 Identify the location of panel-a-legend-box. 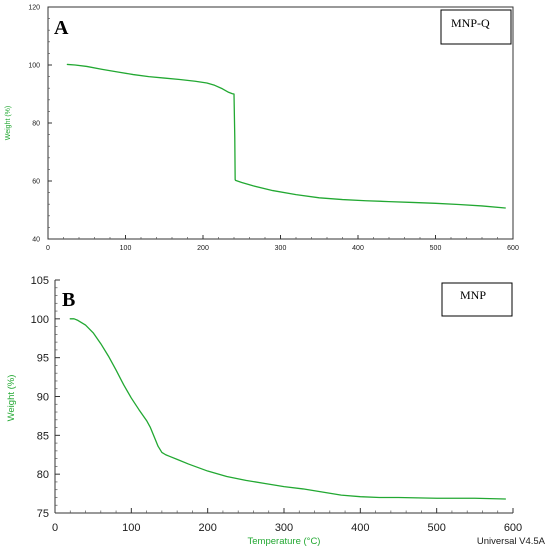
(476, 27).